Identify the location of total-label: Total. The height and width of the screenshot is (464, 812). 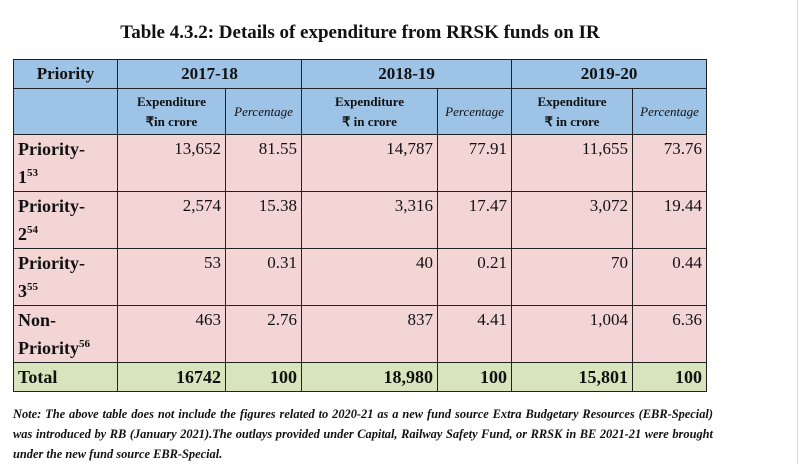
(65, 377).